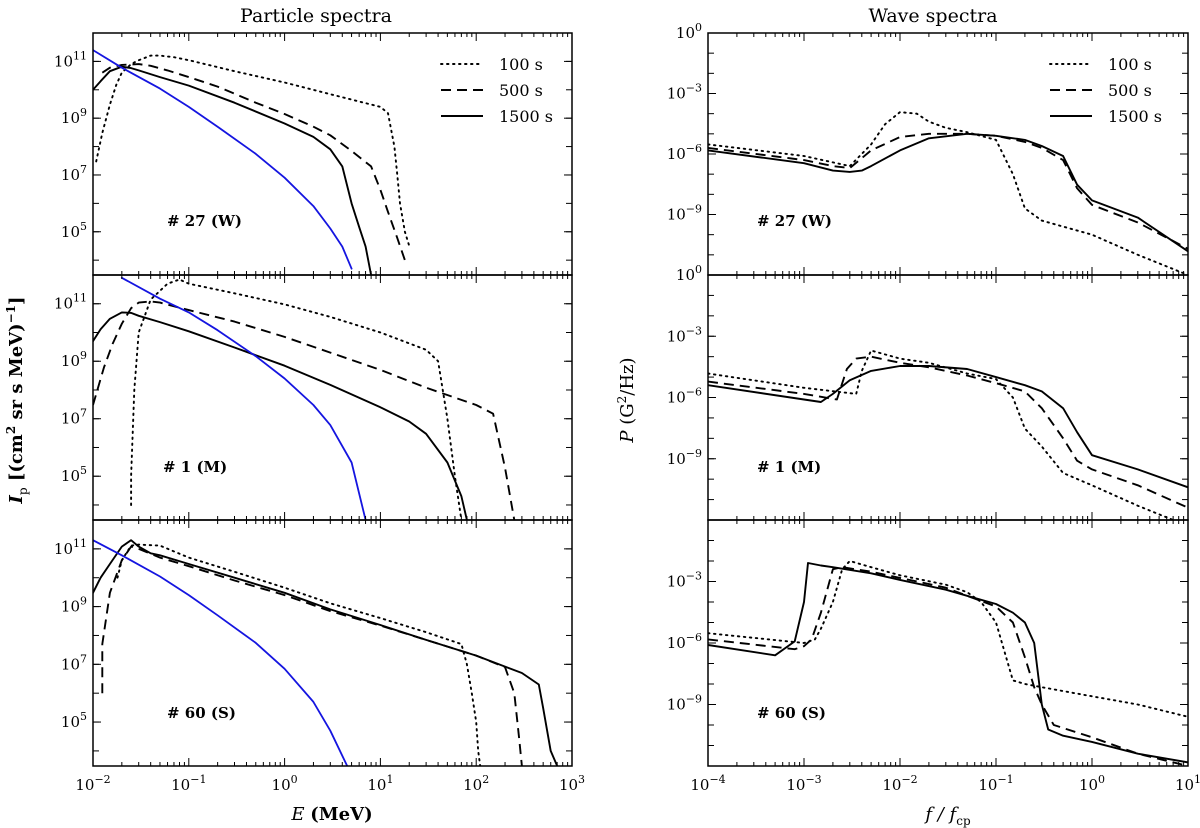  I want to click on particle-60-ytick-label: 10¹¹, so click(70, 547).